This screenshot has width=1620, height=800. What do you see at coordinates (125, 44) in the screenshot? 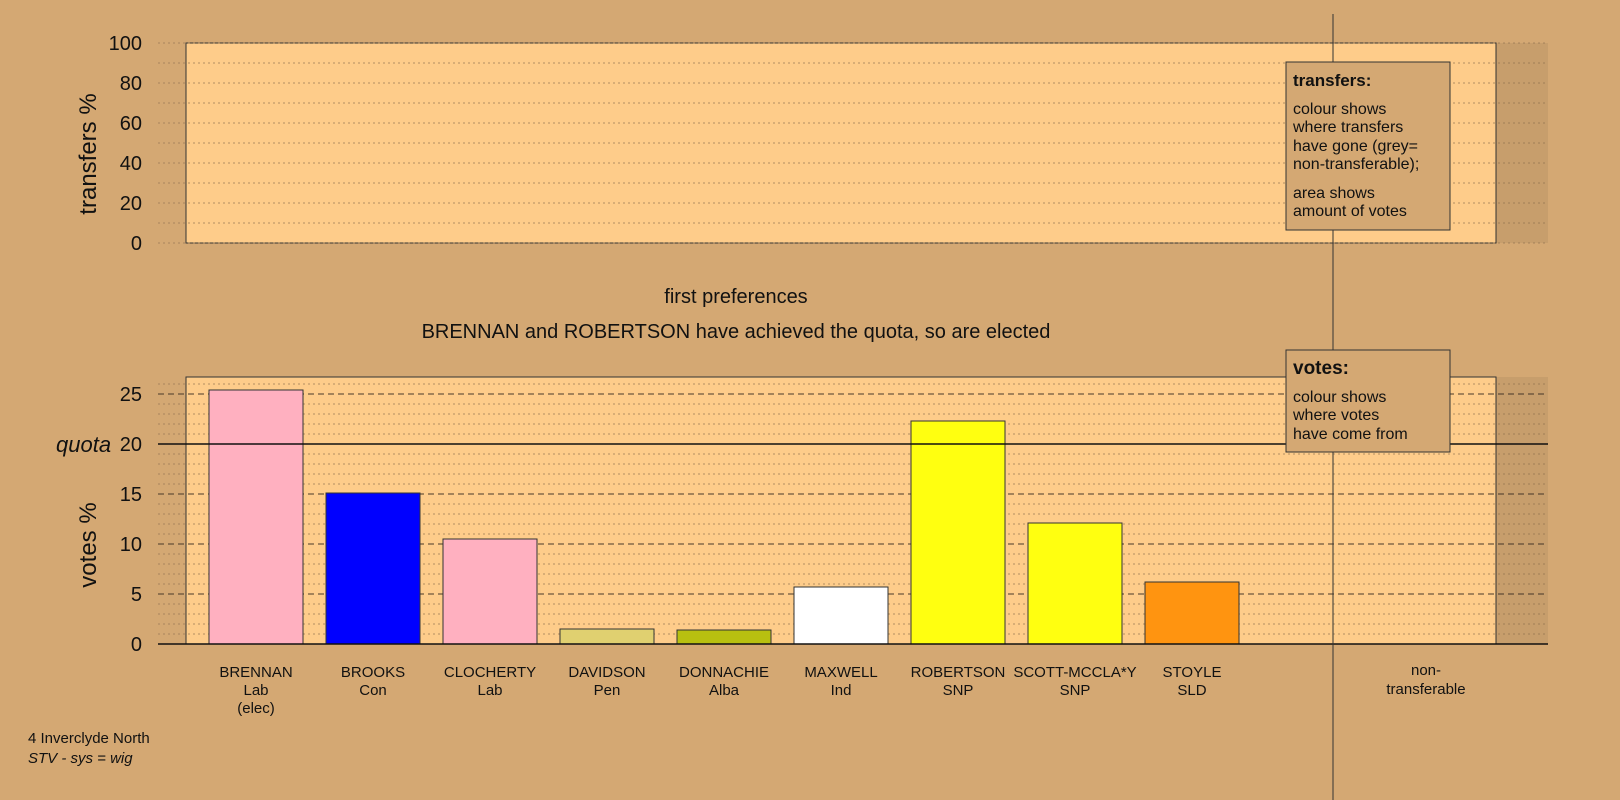
I see `transfers-y-tick-label: 100` at bounding box center [125, 44].